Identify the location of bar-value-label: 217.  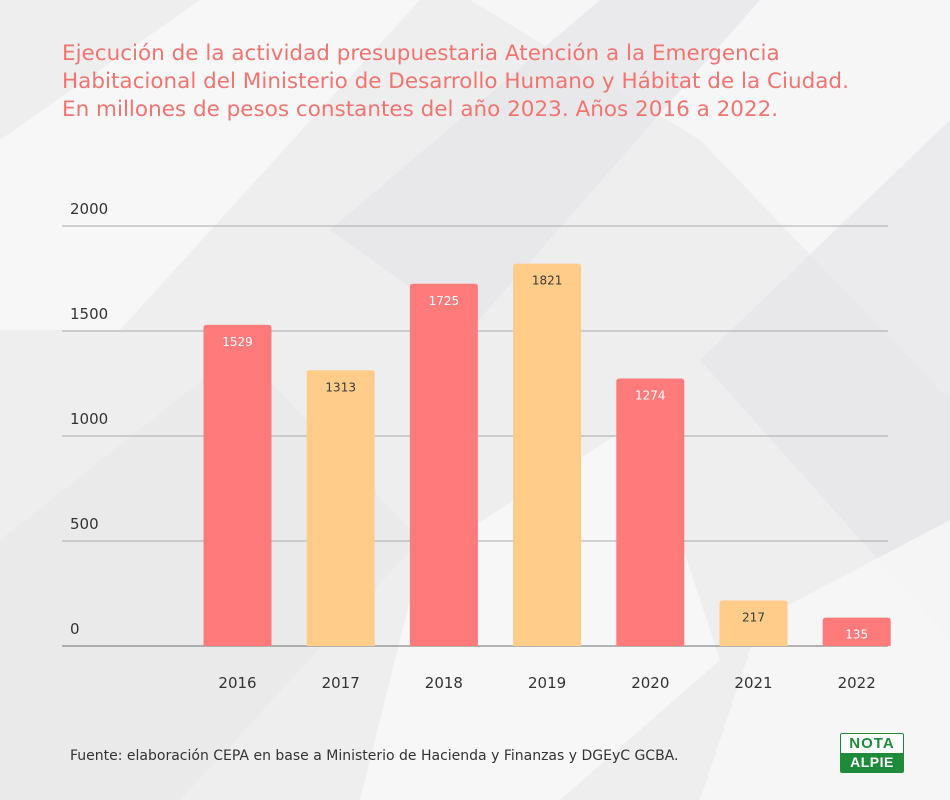
(753, 617).